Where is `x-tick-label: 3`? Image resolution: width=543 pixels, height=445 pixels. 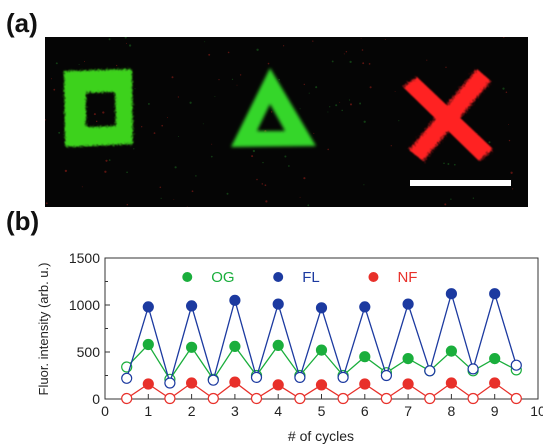 x-tick-label: 3 is located at coordinates (235, 411).